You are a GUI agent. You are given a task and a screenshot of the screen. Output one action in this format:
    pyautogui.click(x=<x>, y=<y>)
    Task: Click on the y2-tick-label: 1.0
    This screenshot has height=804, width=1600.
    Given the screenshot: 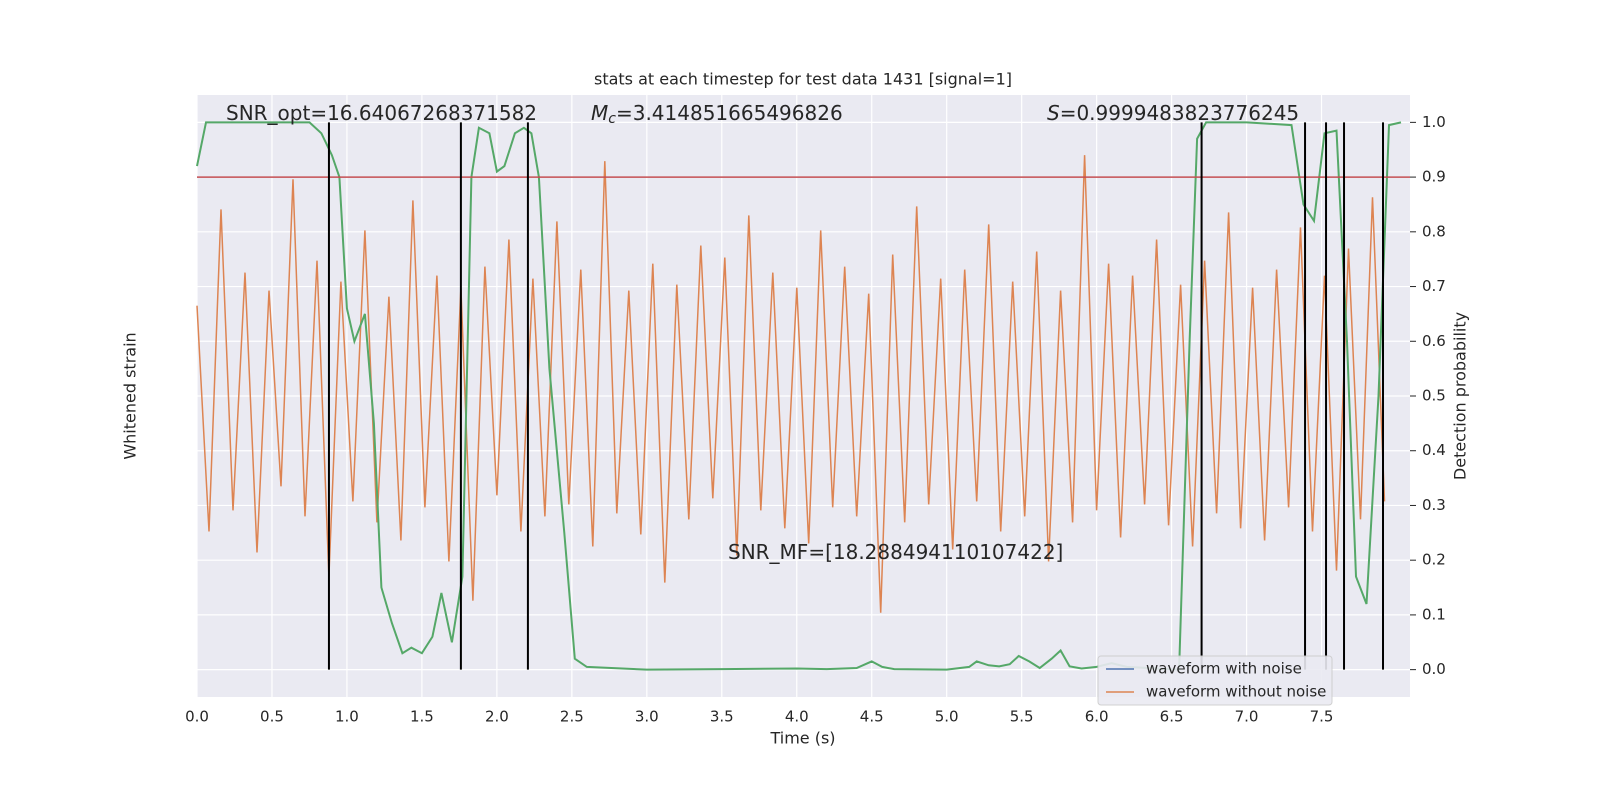 What is the action you would take?
    pyautogui.click(x=1434, y=122)
    